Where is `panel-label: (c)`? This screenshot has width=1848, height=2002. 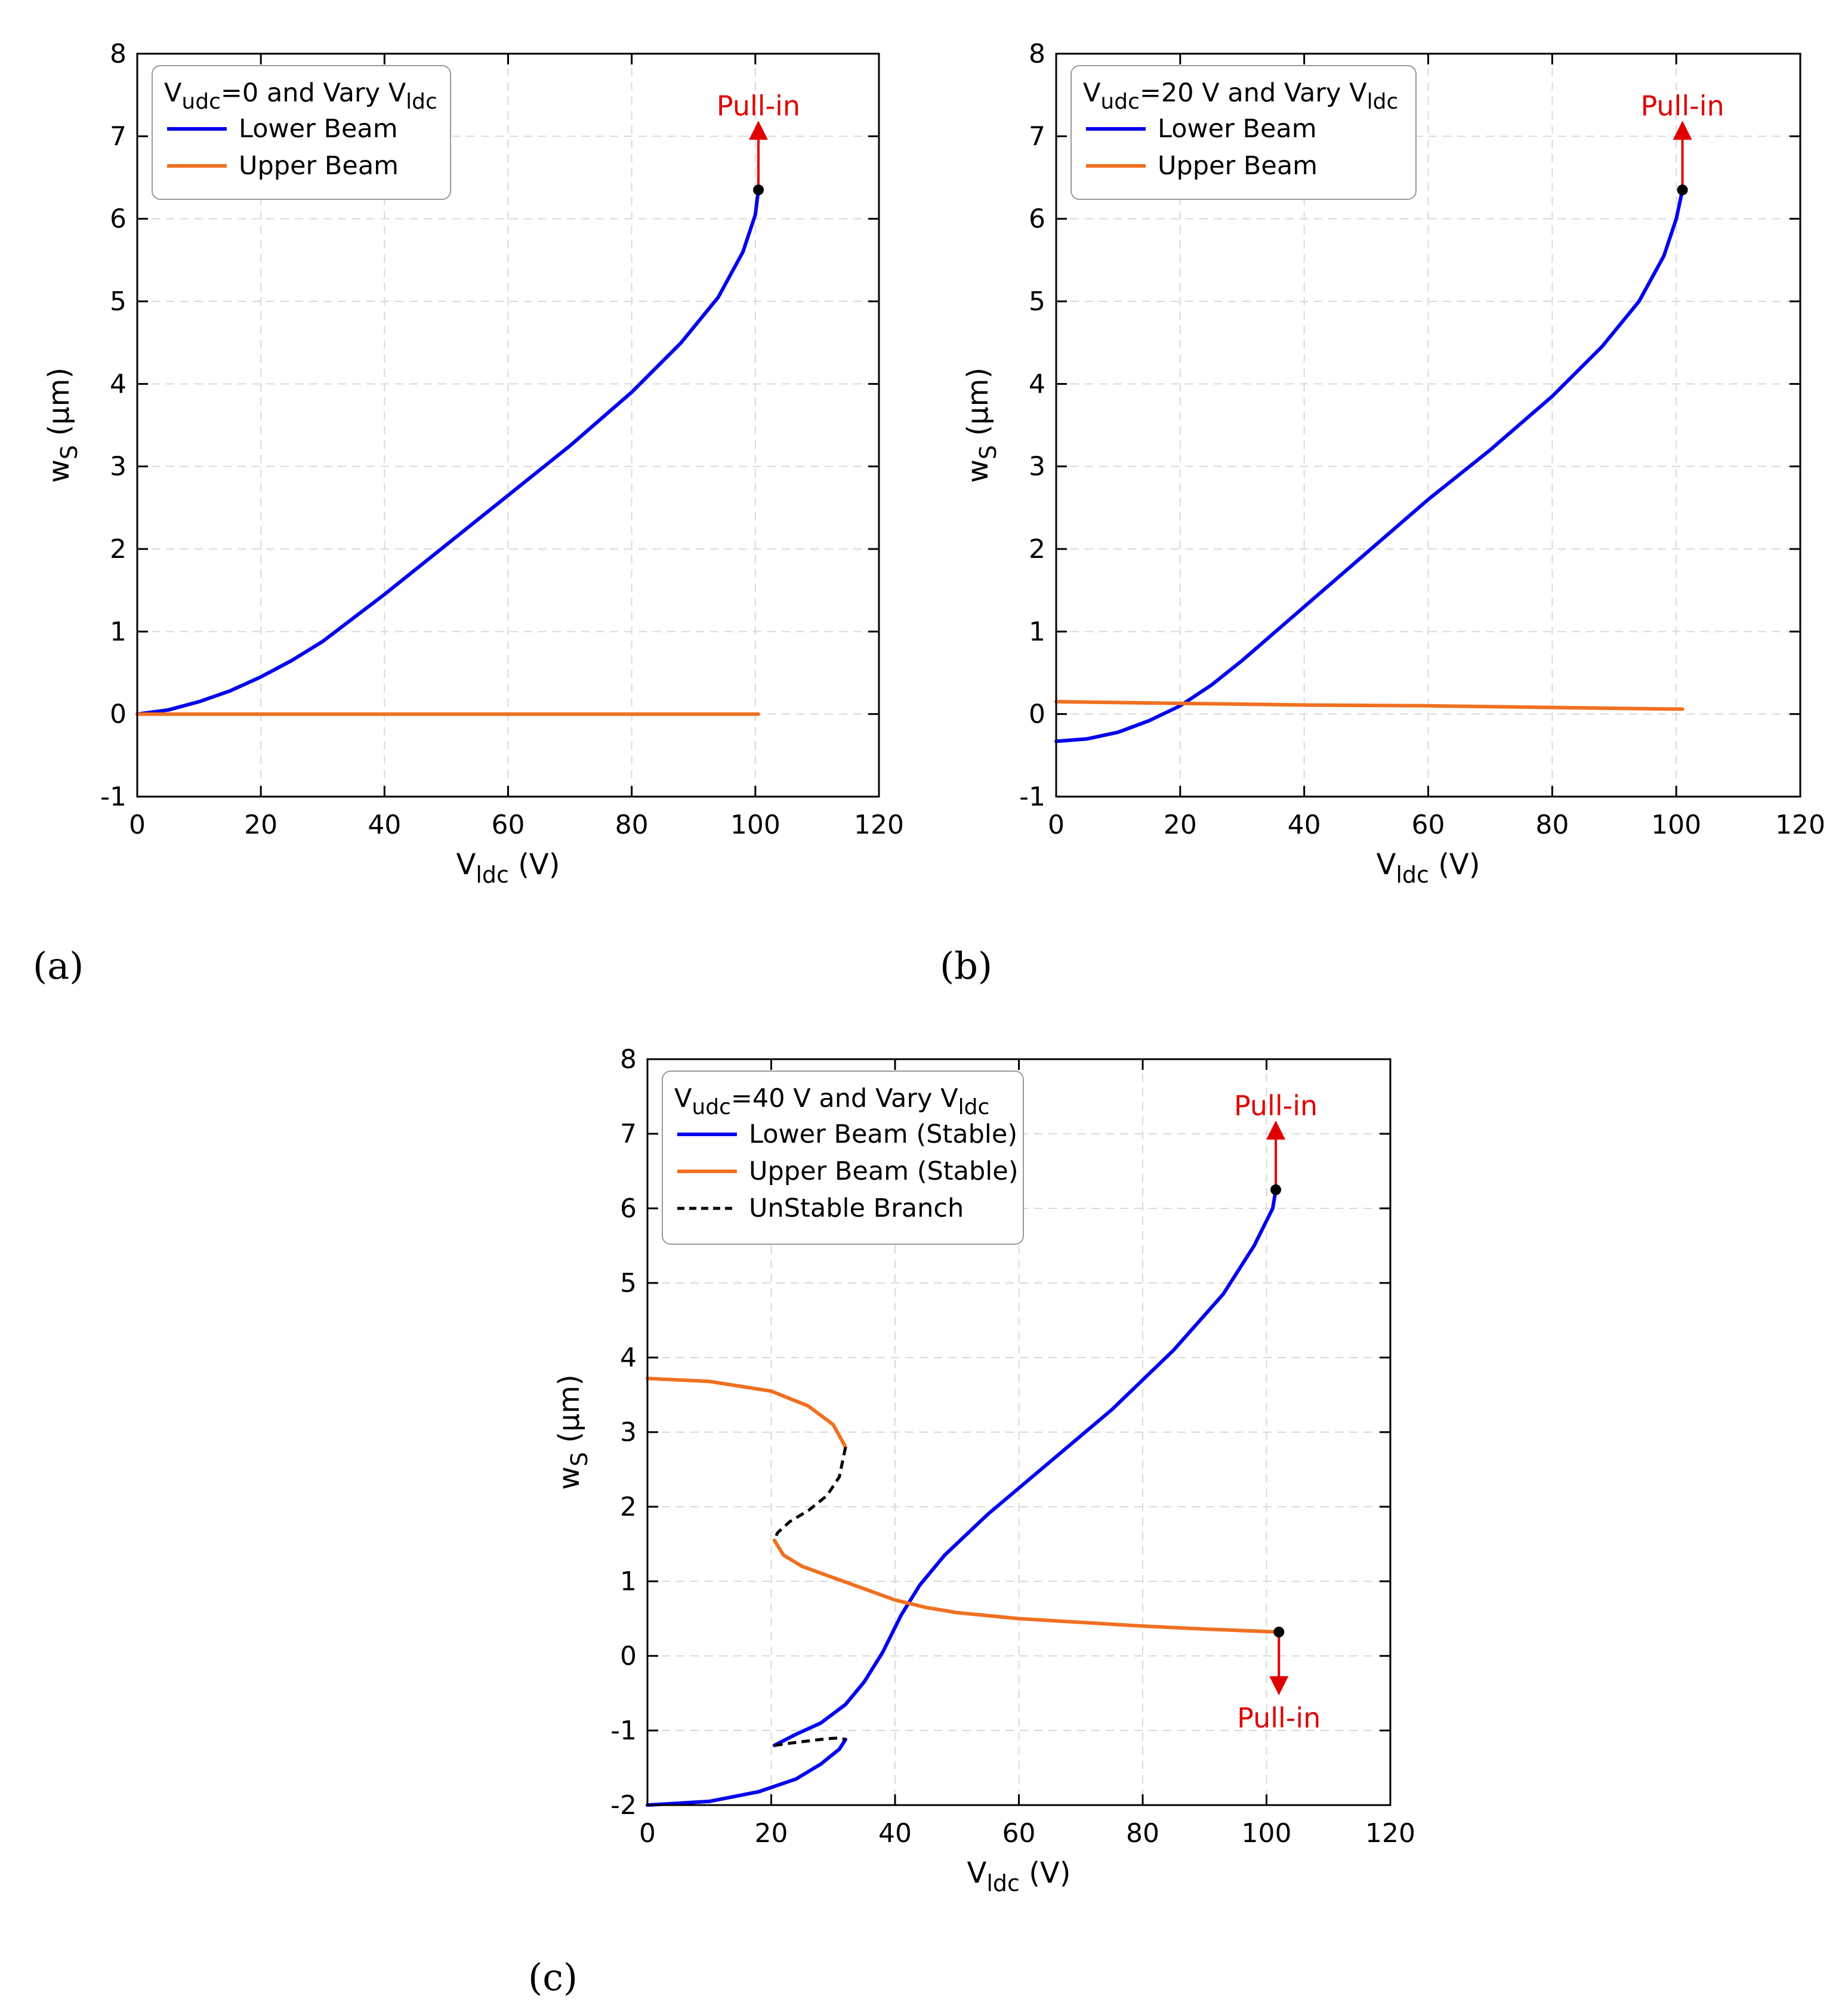
panel-label: (c) is located at coordinates (553, 1977).